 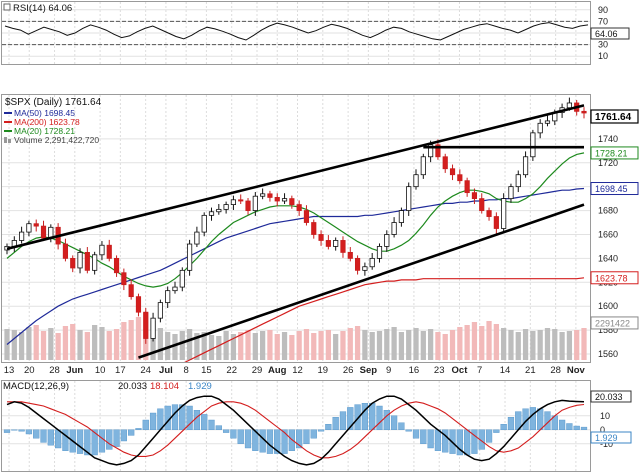 I want to click on rsi-legend-swatch, so click(x=7, y=7).